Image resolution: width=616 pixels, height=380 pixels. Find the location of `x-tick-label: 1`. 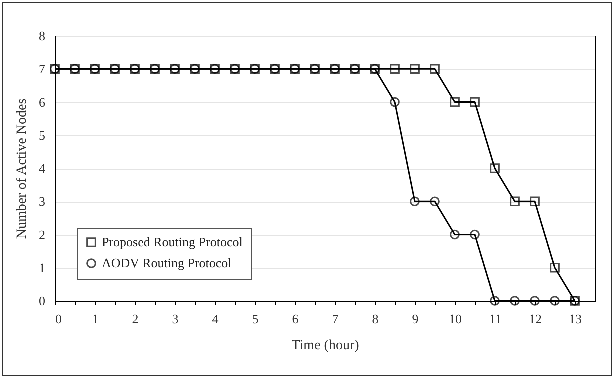

x-tick-label: 1 is located at coordinates (95, 319).